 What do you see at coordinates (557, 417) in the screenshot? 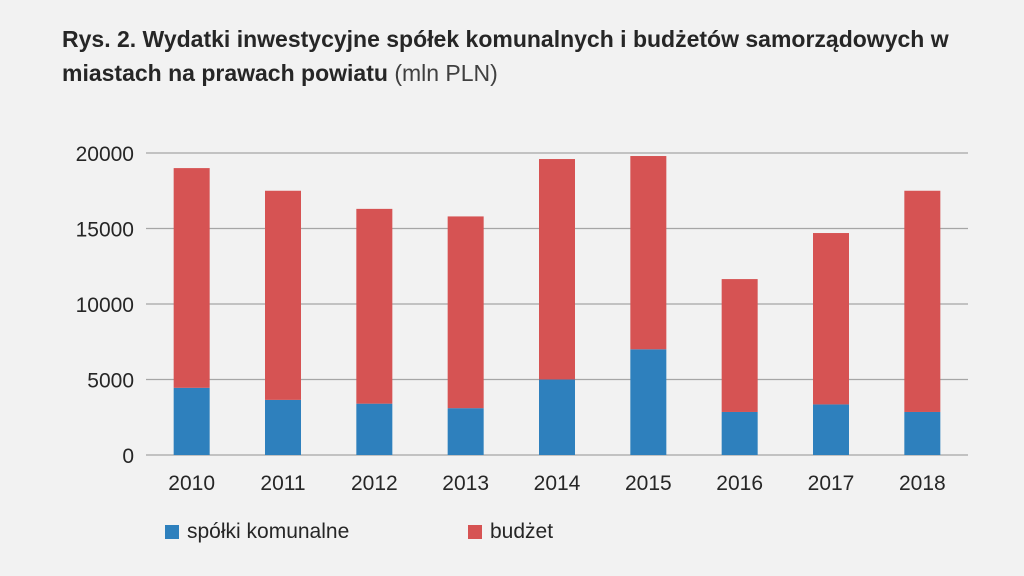
I see `bar-series-1-2014` at bounding box center [557, 417].